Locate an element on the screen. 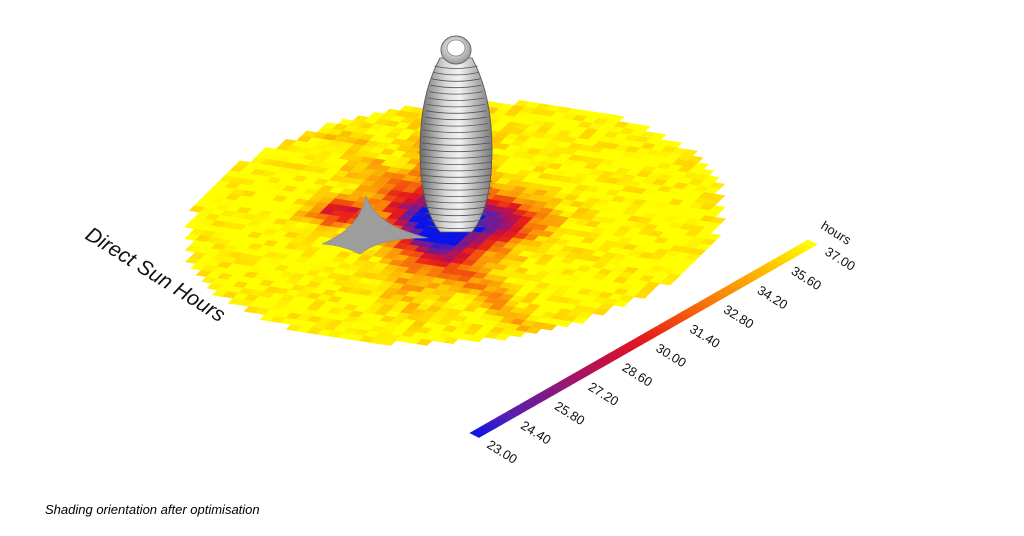 Image resolution: width=1024 pixels, height=536 pixels. legend-unit: hours is located at coordinates (836, 233).